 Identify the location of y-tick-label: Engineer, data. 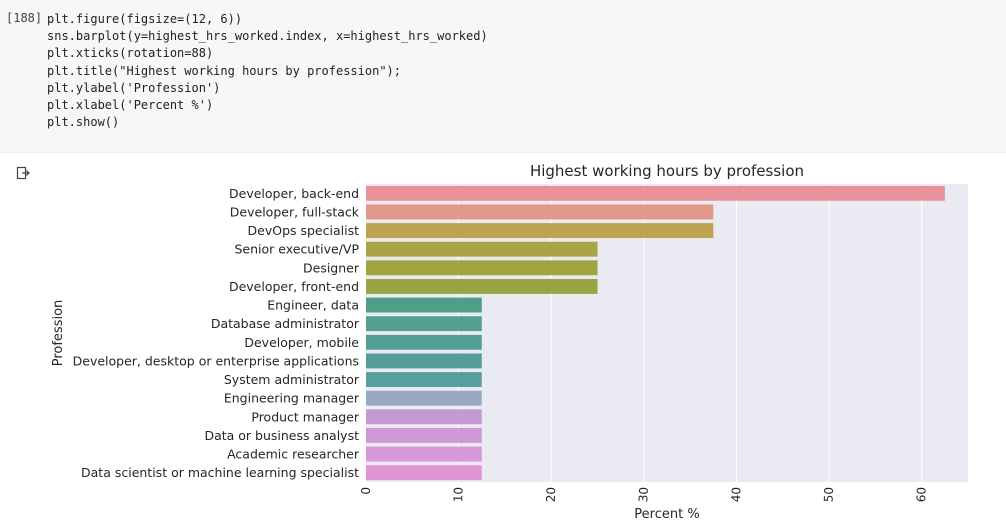
(313, 305).